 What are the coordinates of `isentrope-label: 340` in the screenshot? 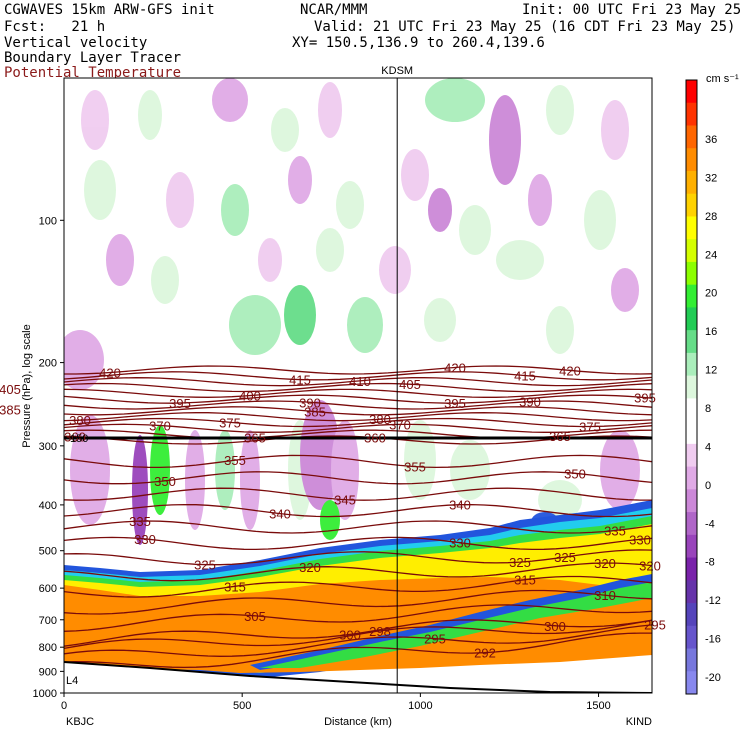 It's located at (280, 514).